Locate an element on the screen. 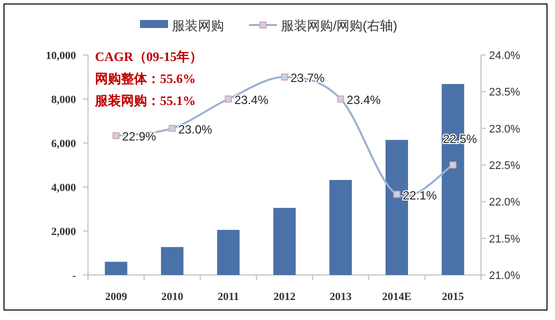  x-tick-label: 2012 is located at coordinates (285, 297).